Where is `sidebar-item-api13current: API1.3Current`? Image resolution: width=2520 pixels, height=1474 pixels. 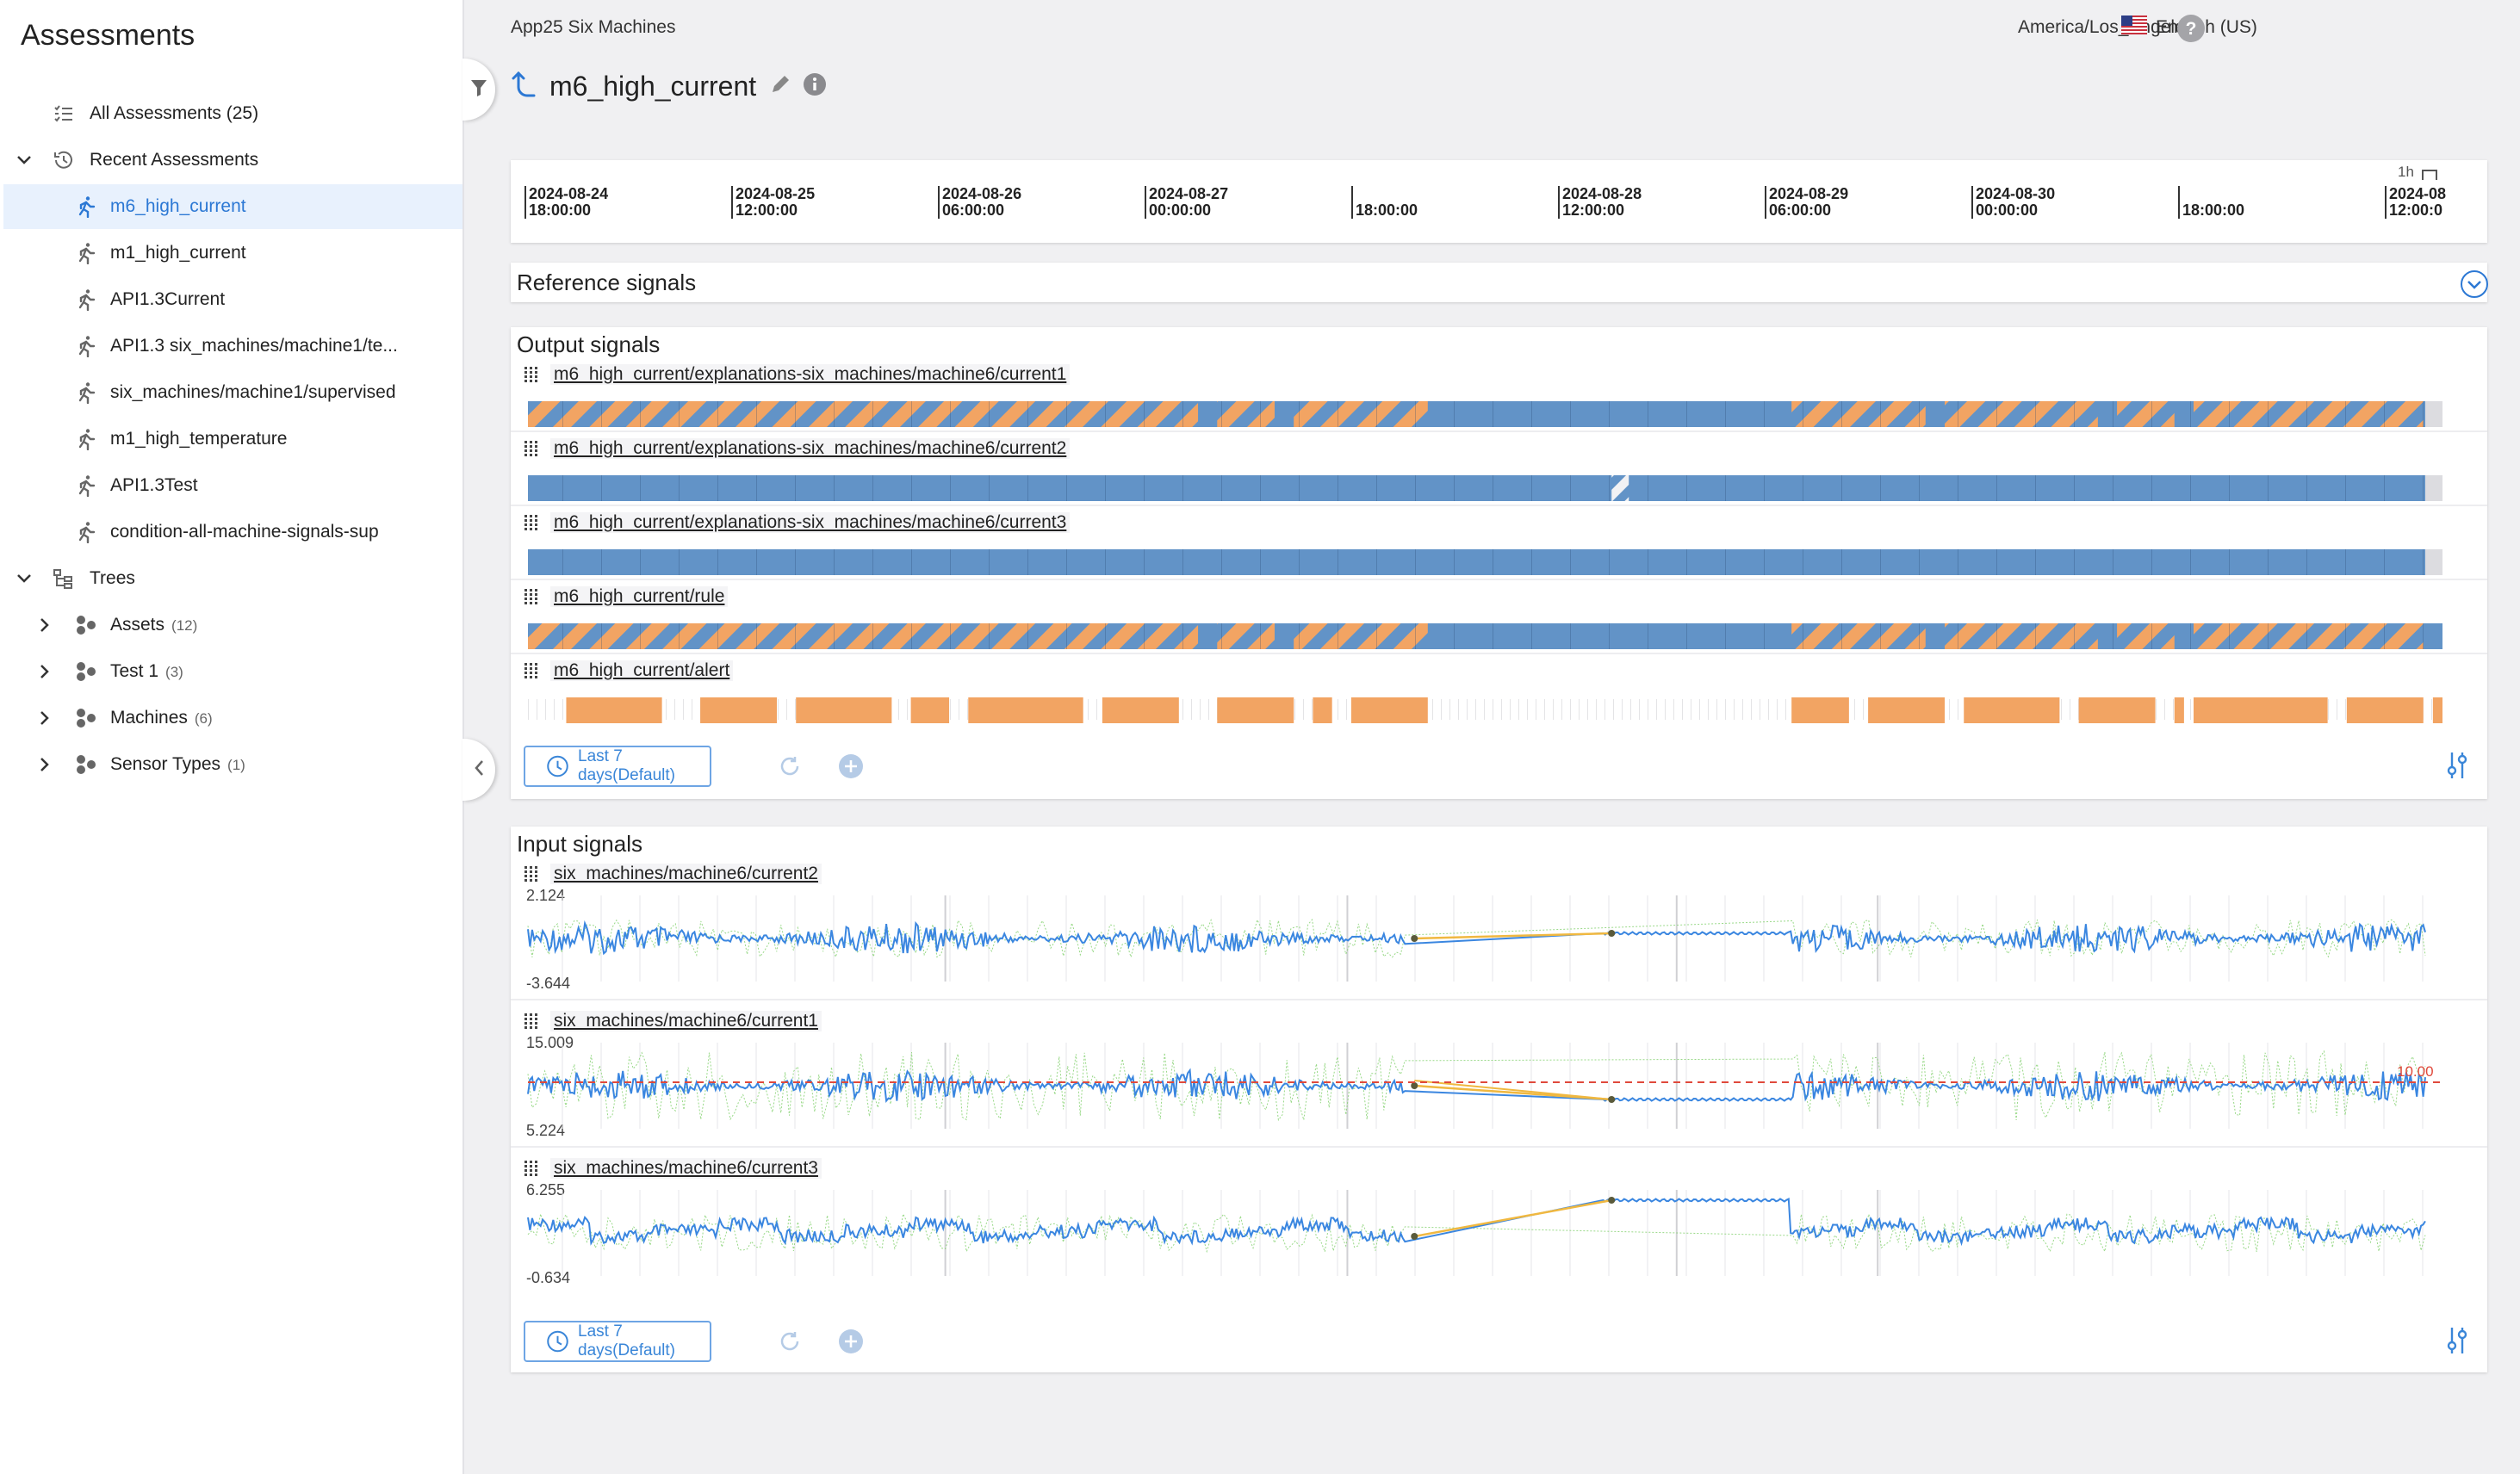 sidebar-item-api13current: API1.3Current is located at coordinates (233, 299).